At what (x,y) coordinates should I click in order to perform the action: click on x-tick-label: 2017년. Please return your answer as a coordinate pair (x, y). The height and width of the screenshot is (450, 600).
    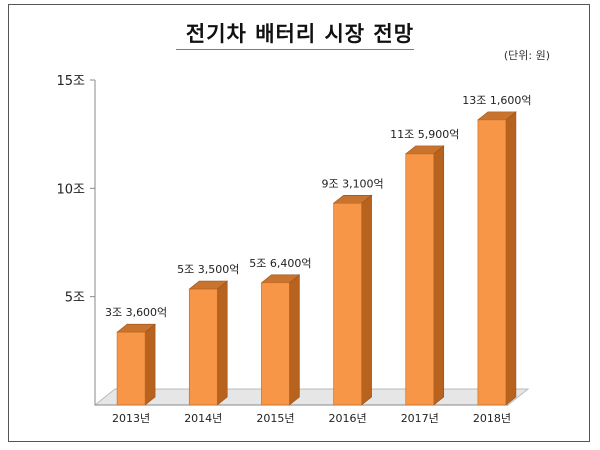
    Looking at the image, I should click on (420, 418).